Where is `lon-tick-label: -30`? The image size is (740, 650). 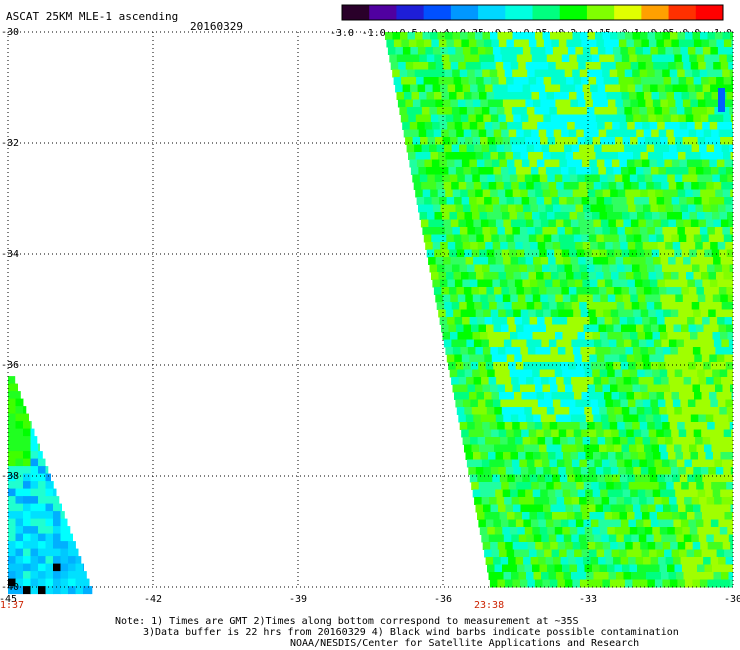
lon-tick-label: -30 is located at coordinates (732, 599).